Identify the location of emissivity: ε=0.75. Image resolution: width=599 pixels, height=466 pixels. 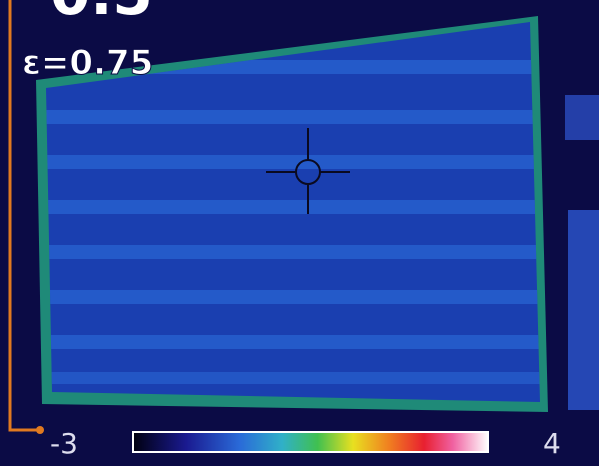
(87, 63).